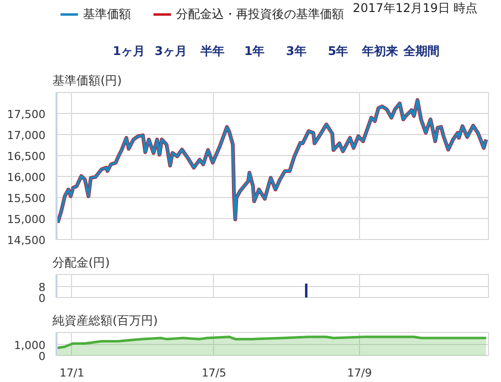 The width and height of the screenshot is (501, 382). What do you see at coordinates (359, 373) in the screenshot?
I see `x-tick-label: 17/9` at bounding box center [359, 373].